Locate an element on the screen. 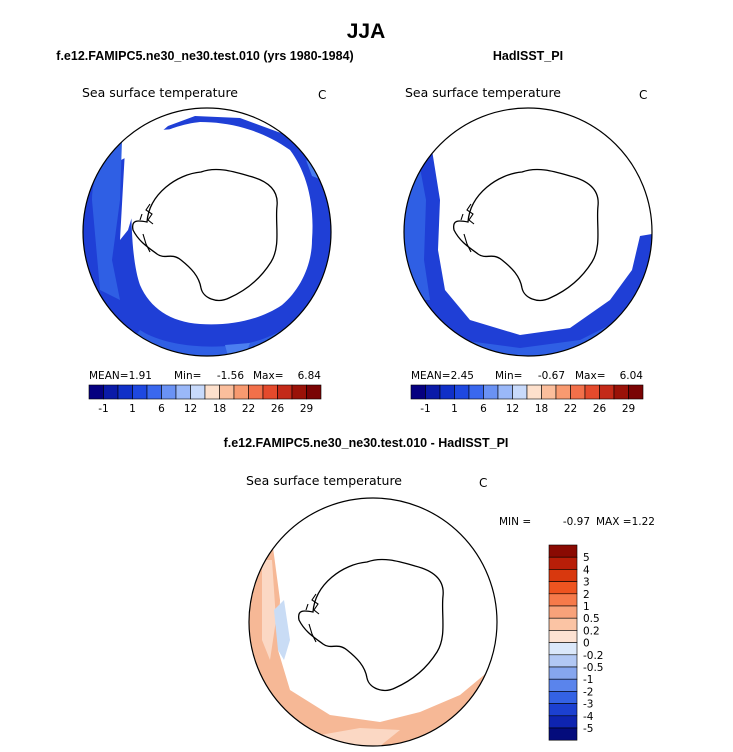 Image resolution: width=733 pixels, height=752 pixels. panel-diff-variable: Sea surface temperature is located at coordinates (324, 480).